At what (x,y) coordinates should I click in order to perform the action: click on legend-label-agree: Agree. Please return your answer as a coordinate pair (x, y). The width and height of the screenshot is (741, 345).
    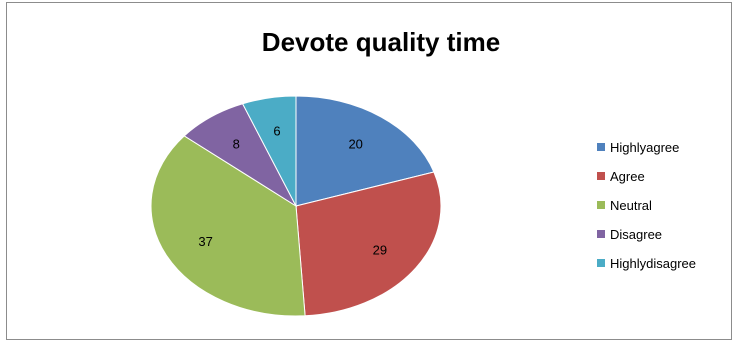
    Looking at the image, I should click on (627, 176).